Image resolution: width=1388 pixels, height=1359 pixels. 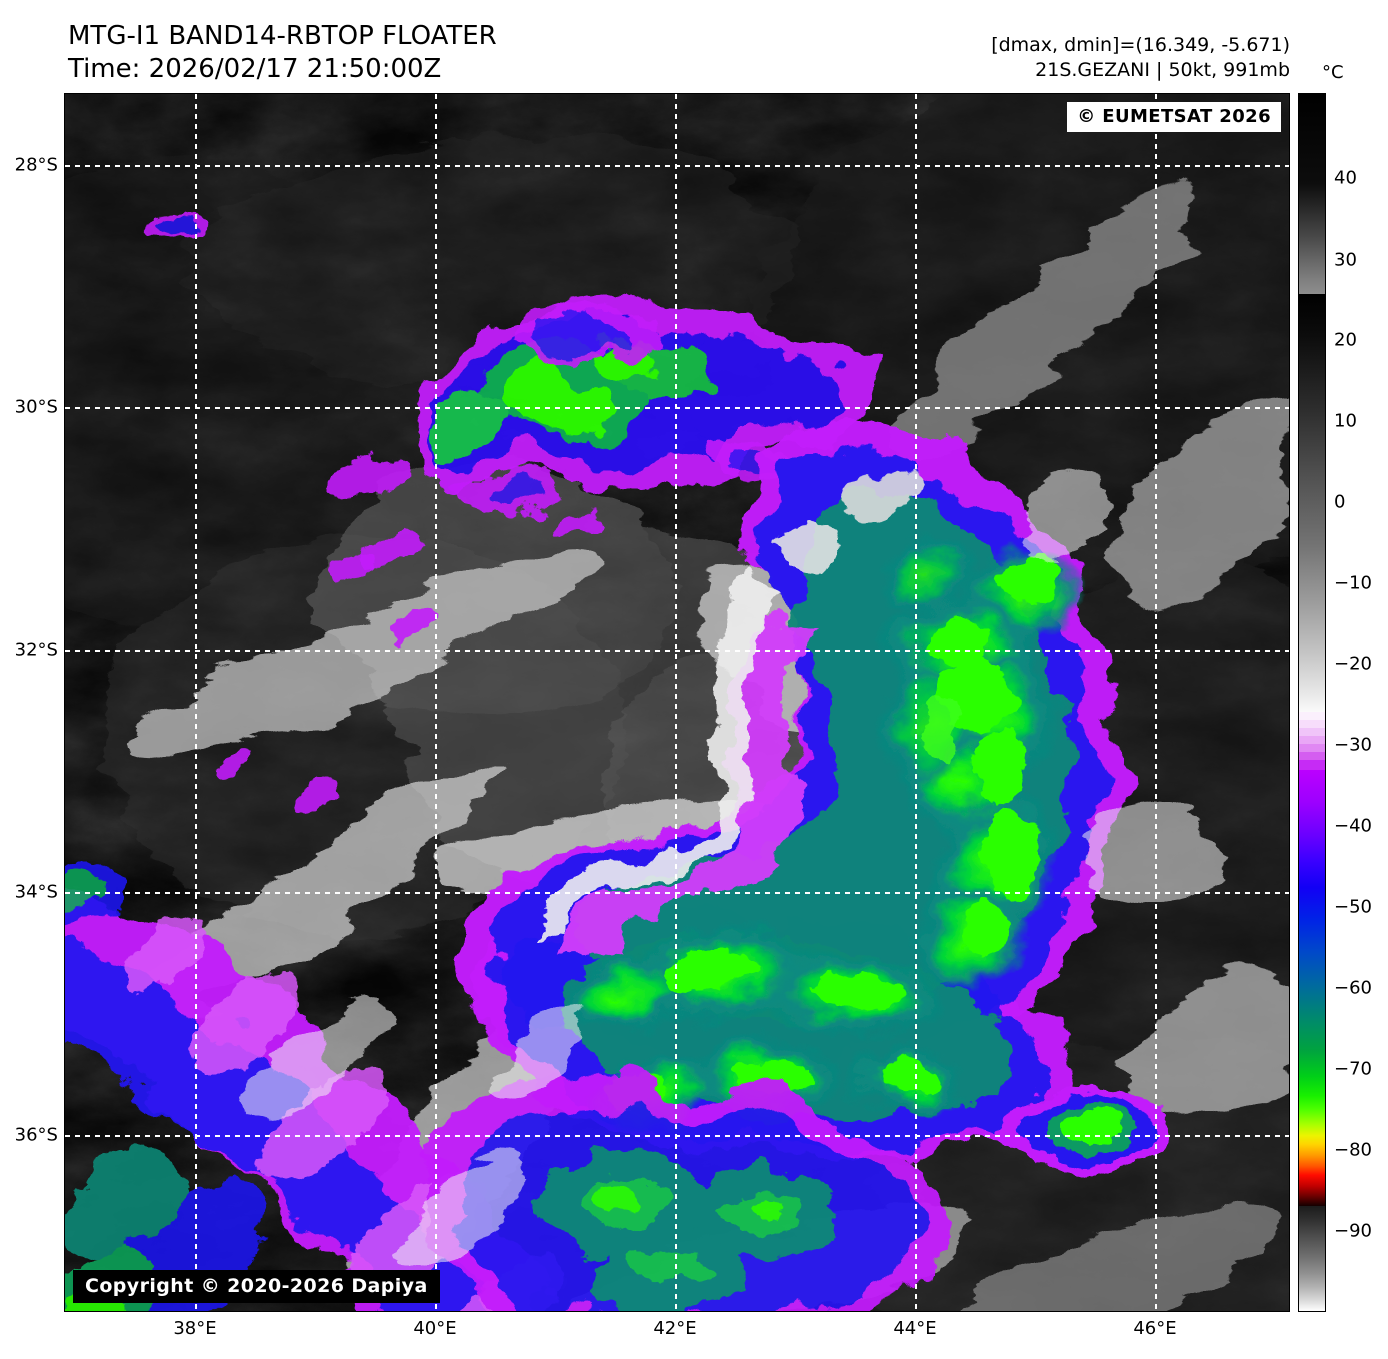 What do you see at coordinates (1345, 340) in the screenshot?
I see `colorbar-tick-label: 20` at bounding box center [1345, 340].